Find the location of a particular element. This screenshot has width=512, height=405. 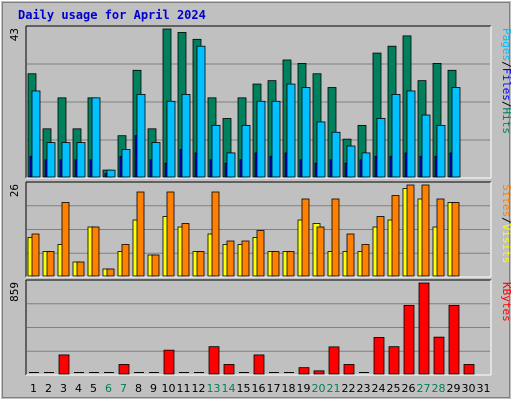

day-label-12: 12 is located at coordinates (199, 388).